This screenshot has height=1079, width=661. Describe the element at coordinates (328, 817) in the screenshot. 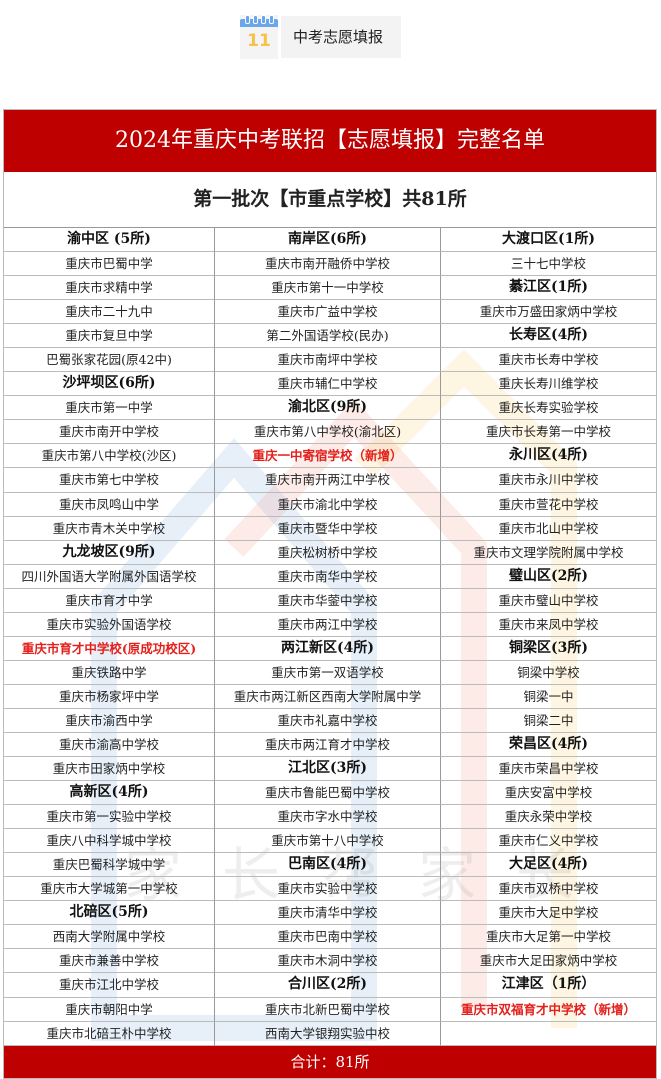

I see `school-cell: 重庆市字水中学校` at that location.